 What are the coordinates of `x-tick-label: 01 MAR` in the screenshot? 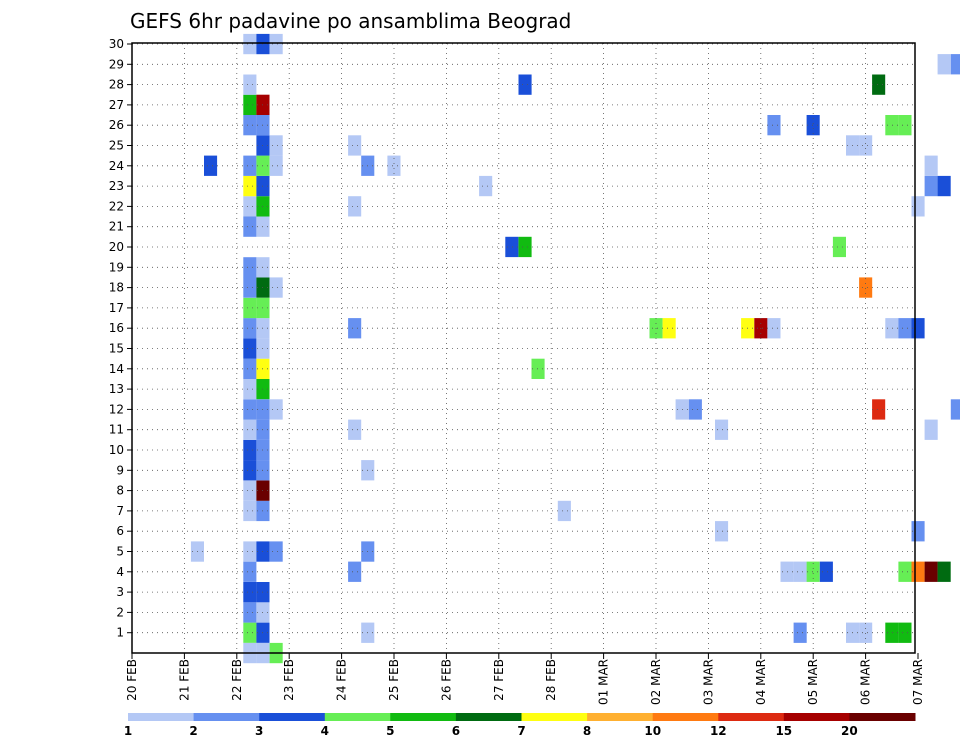 It's located at (604, 682).